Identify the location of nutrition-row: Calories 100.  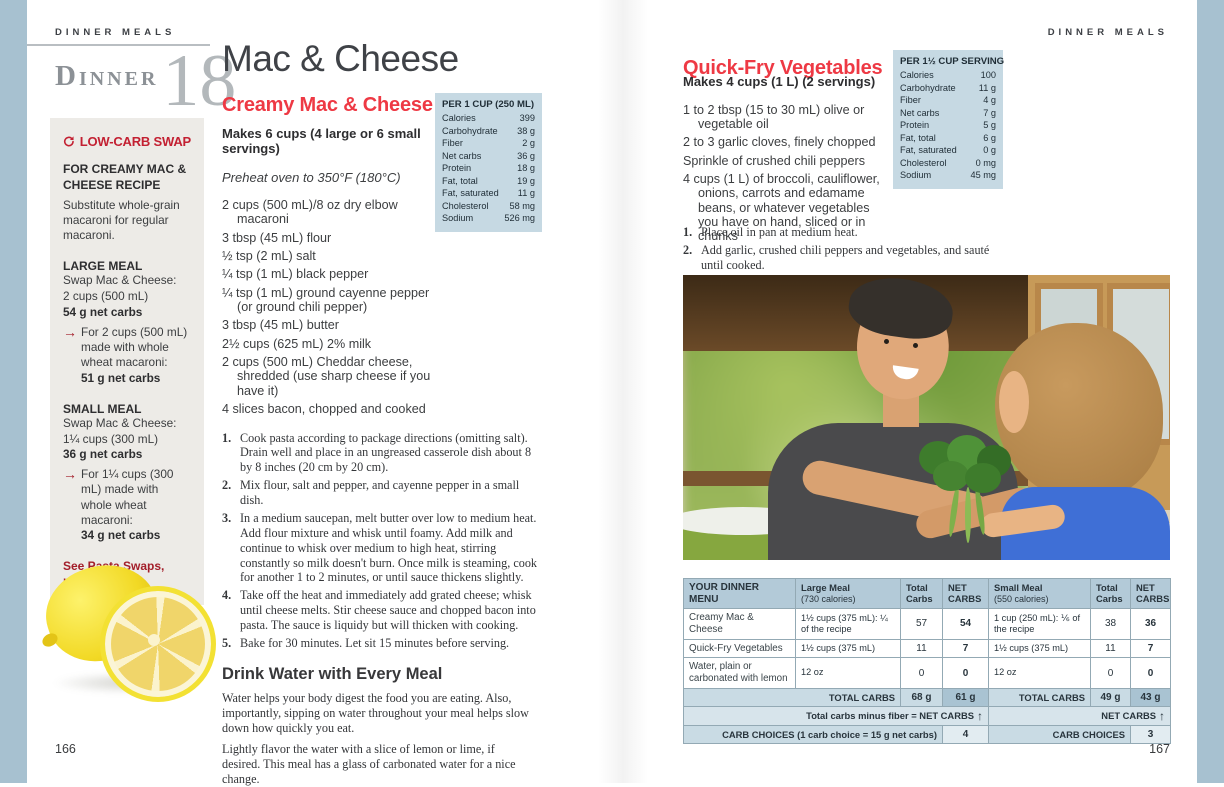
(948, 75).